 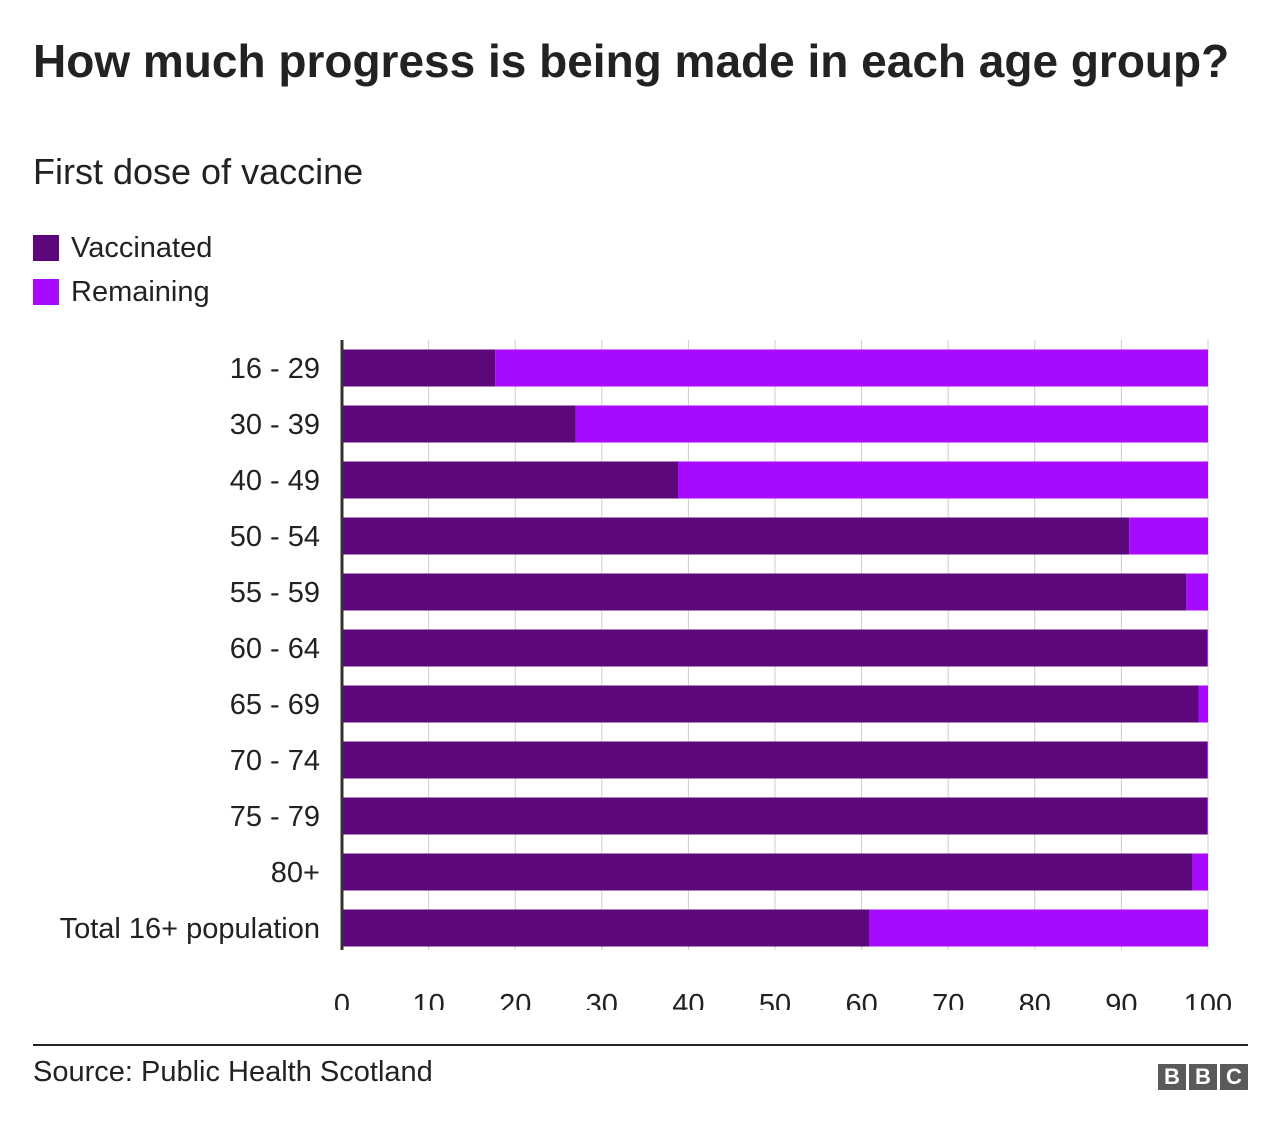 I want to click on legend-swatch-remaining, so click(x=46, y=292).